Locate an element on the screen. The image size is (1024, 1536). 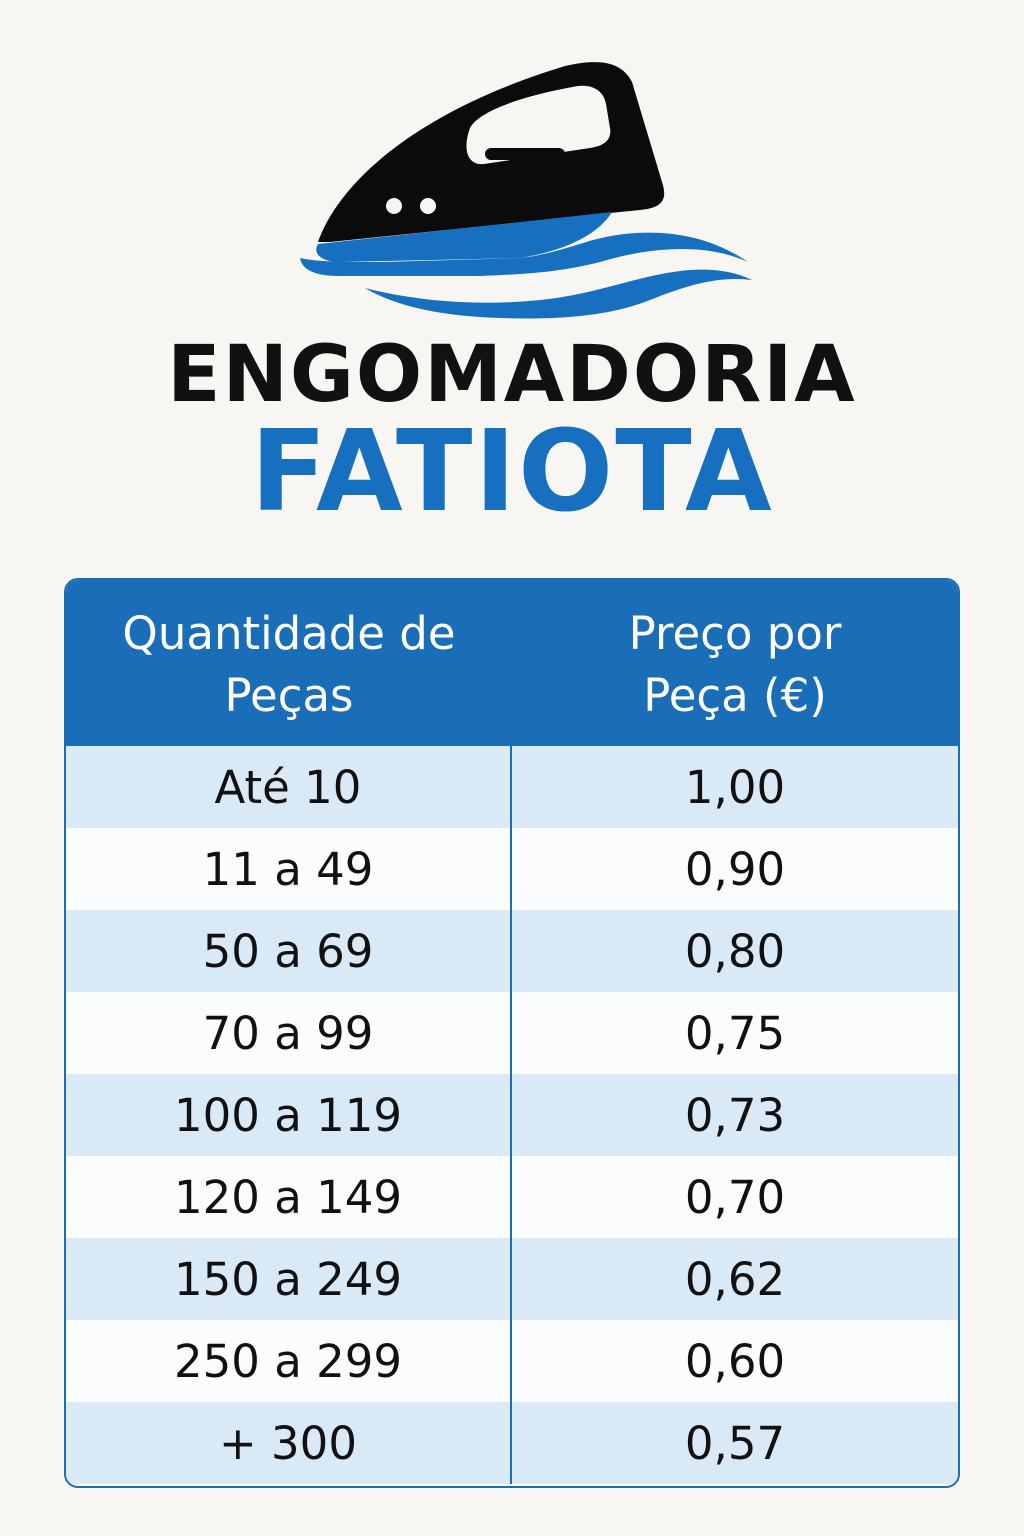
header-price-line1: Preço por is located at coordinates (735, 633).